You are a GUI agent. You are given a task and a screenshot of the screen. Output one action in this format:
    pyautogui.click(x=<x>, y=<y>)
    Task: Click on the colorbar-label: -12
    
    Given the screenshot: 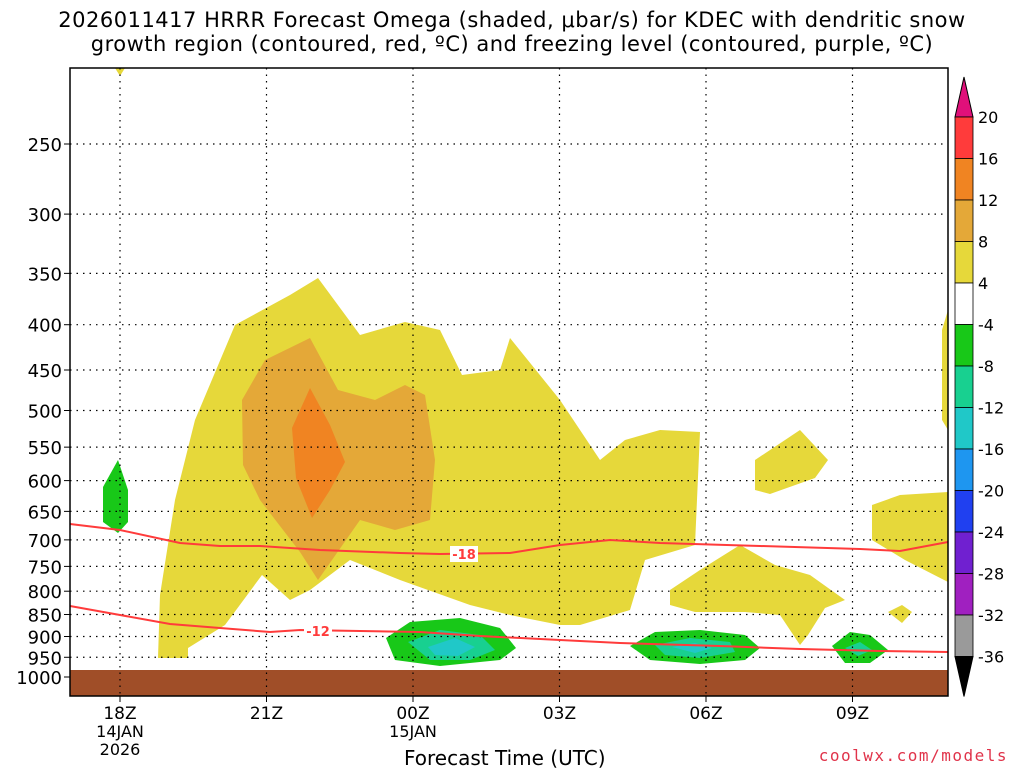 What is the action you would take?
    pyautogui.click(x=991, y=408)
    